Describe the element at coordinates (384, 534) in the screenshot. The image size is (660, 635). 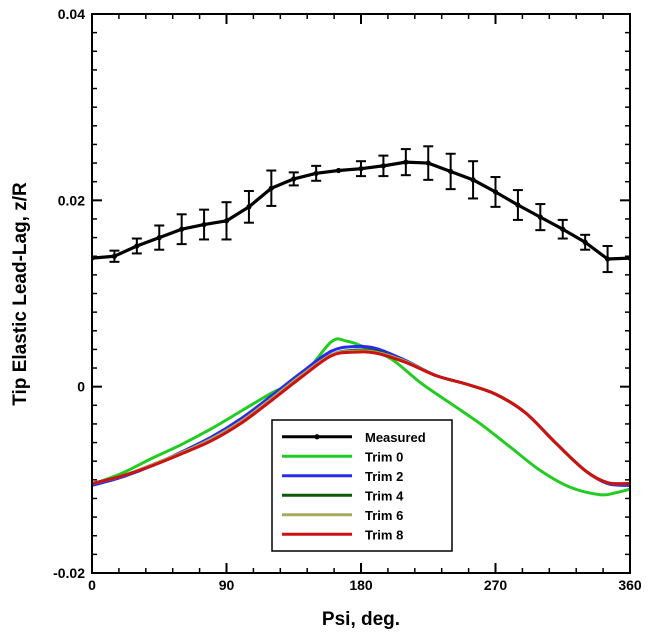
I see `legend-label-trim-8: Trim 8` at that location.